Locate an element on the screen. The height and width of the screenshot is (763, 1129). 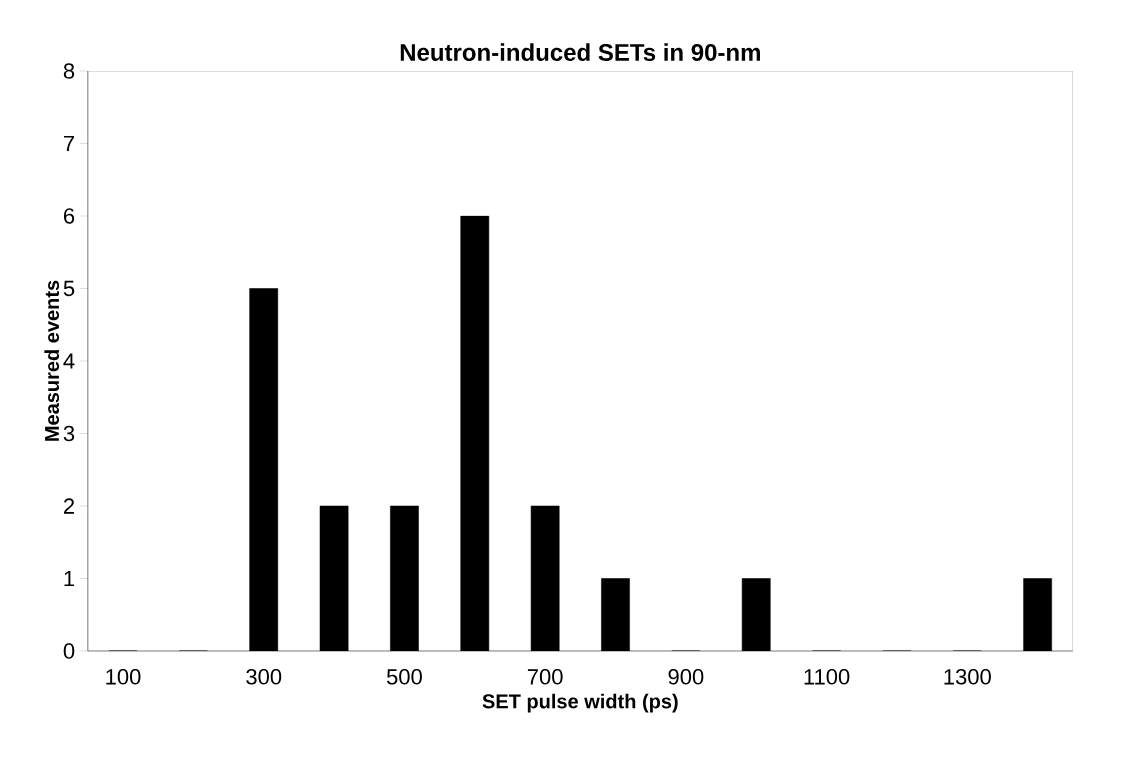
y-tick-label: 8 is located at coordinates (69, 71).